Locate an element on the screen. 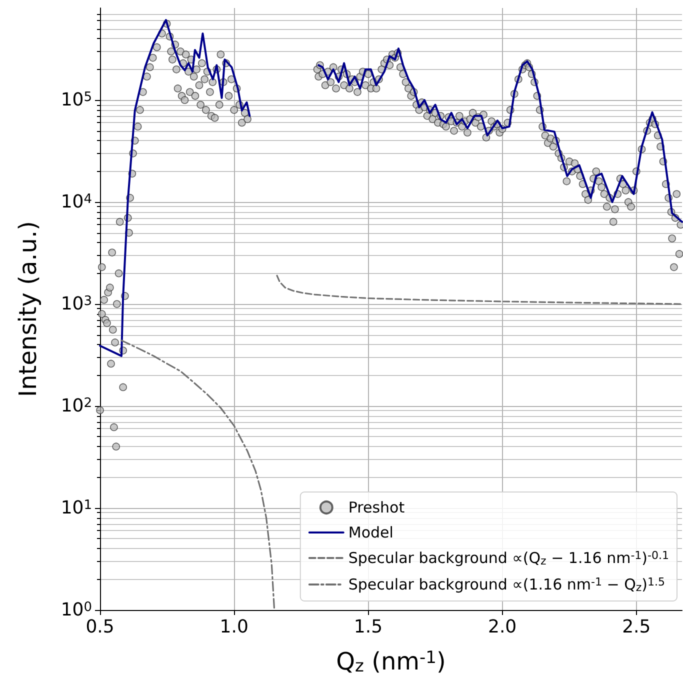 The height and width of the screenshot is (683, 683). x-tick-label: 1.5 is located at coordinates (368, 627).